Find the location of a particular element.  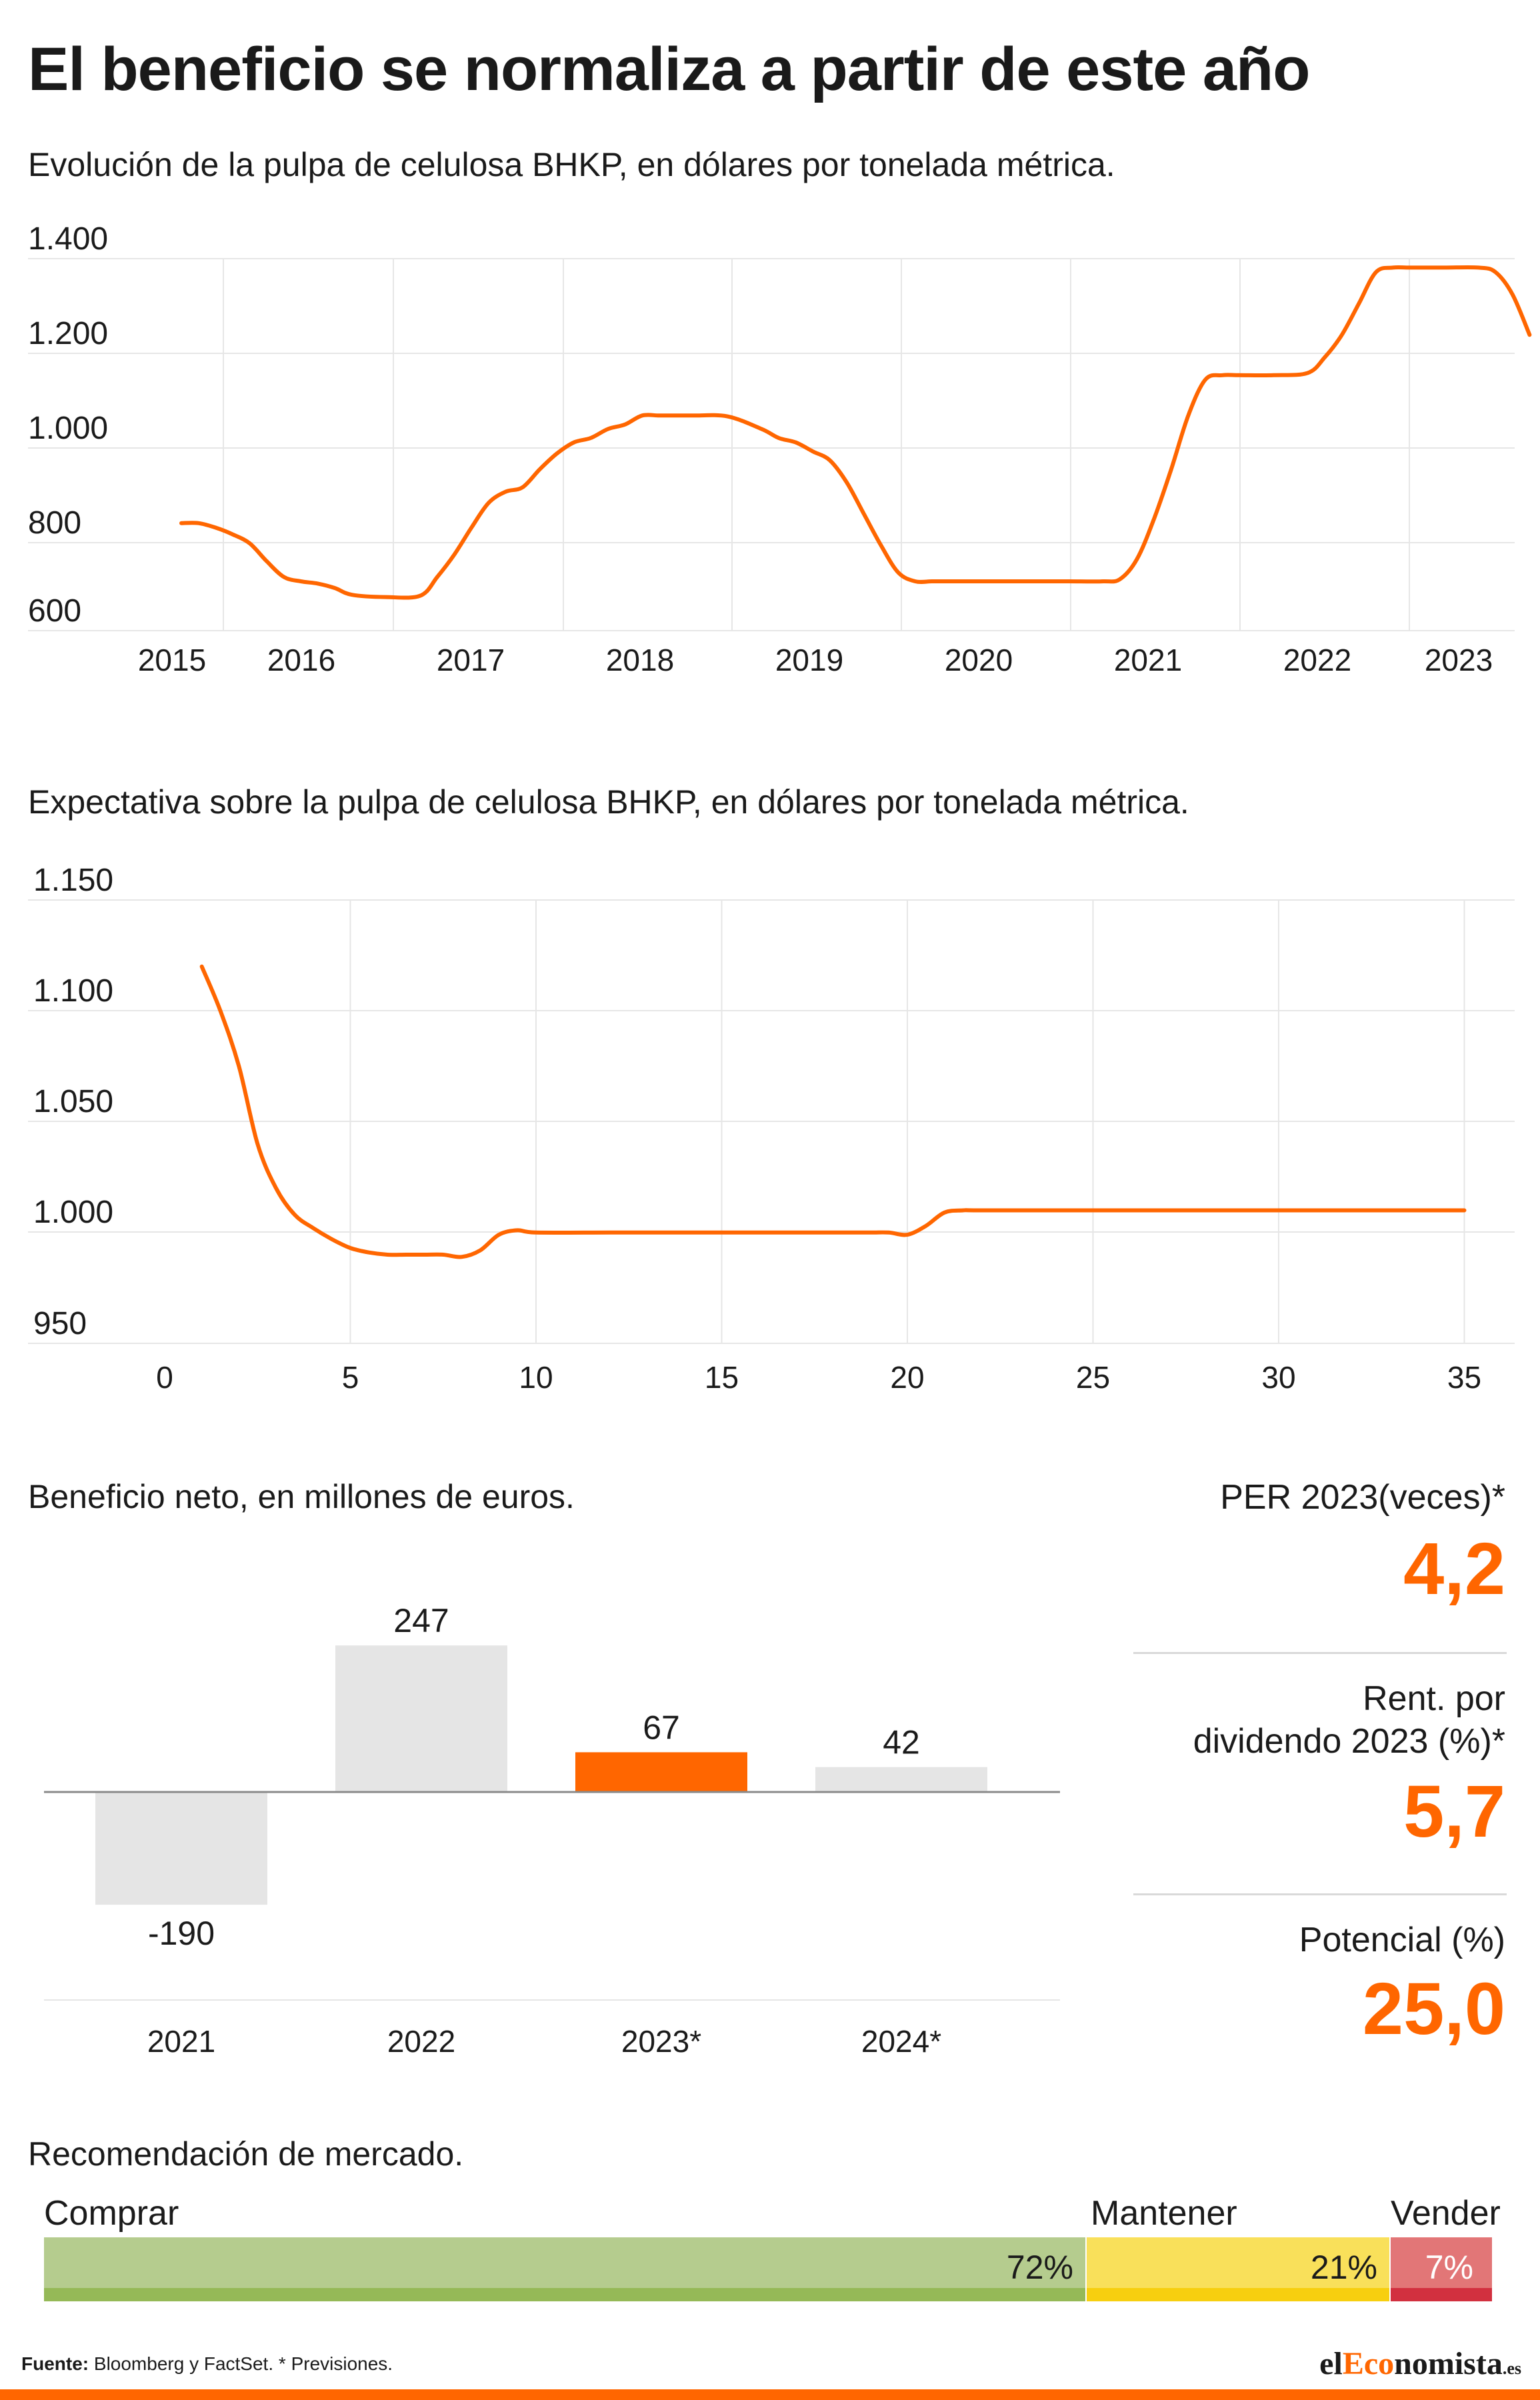

bar-value-label: 247 is located at coordinates (421, 1620).